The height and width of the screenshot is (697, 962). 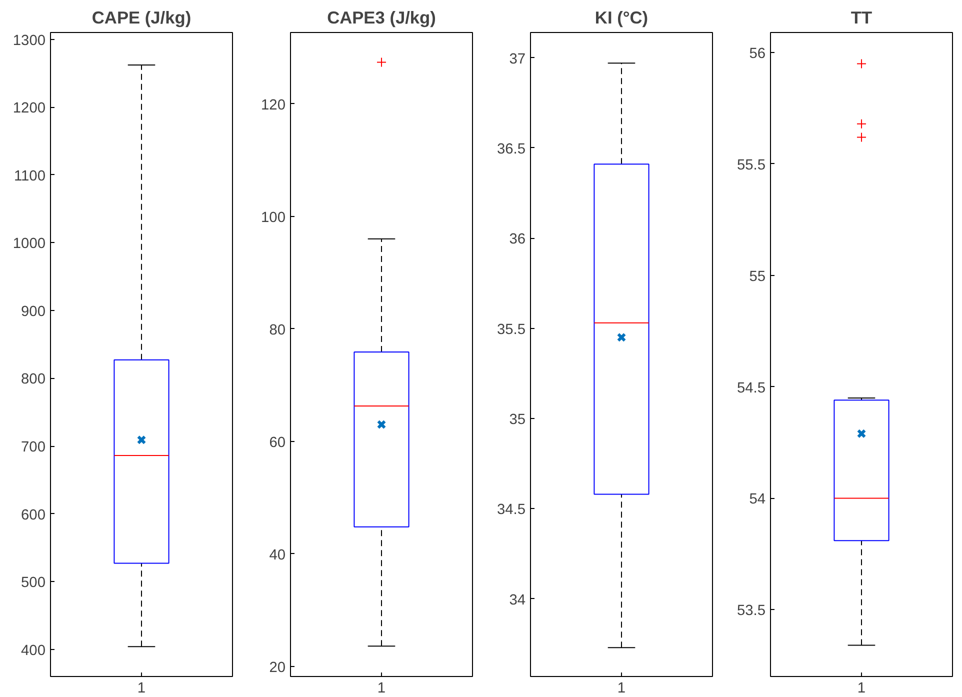 What do you see at coordinates (511, 330) in the screenshot?
I see `y-tick-label: 35.5` at bounding box center [511, 330].